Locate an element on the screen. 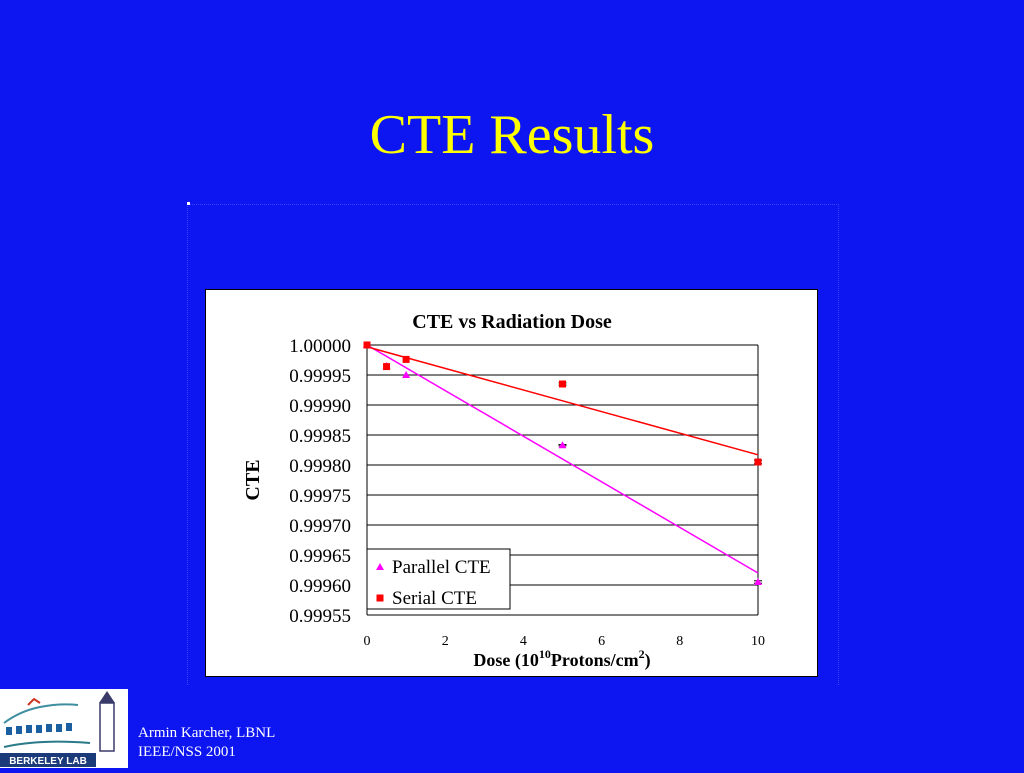  y-tick-label: 0.99955 is located at coordinates (320, 616).